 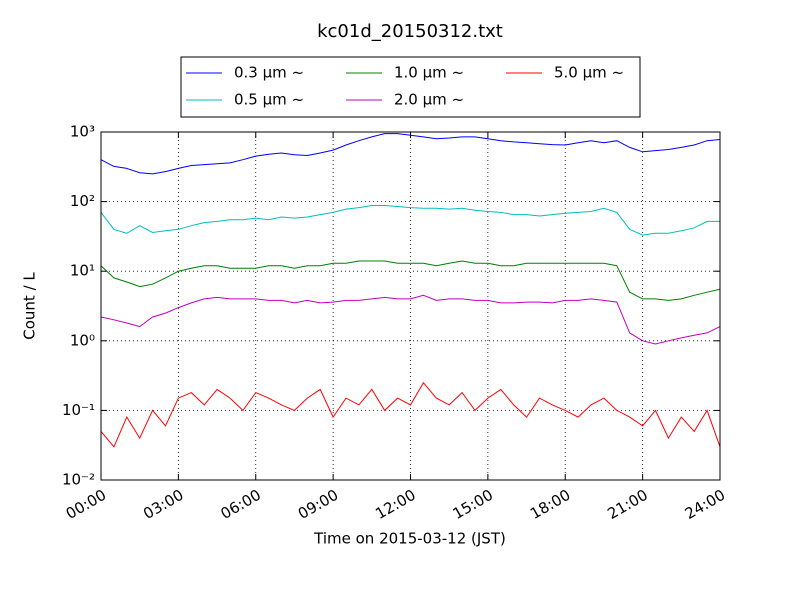 What do you see at coordinates (78, 410) in the screenshot?
I see `y-tick-label: 10⁻¹` at bounding box center [78, 410].